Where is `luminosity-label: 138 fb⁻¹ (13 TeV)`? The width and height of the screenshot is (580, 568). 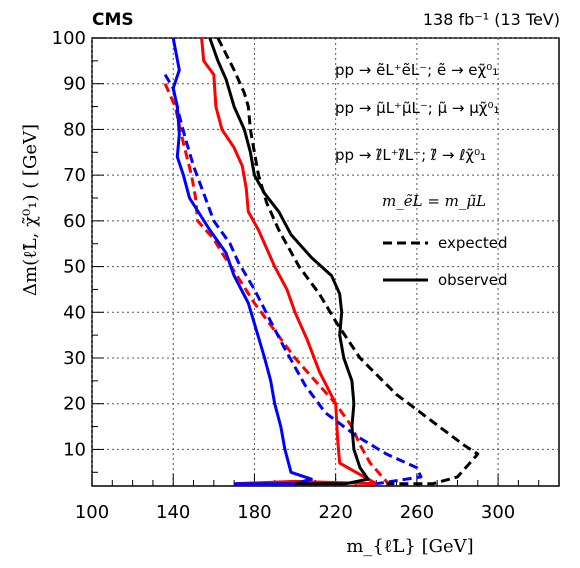 luminosity-label: 138 fb⁻¹ (13 TeV) is located at coordinates (491, 19).